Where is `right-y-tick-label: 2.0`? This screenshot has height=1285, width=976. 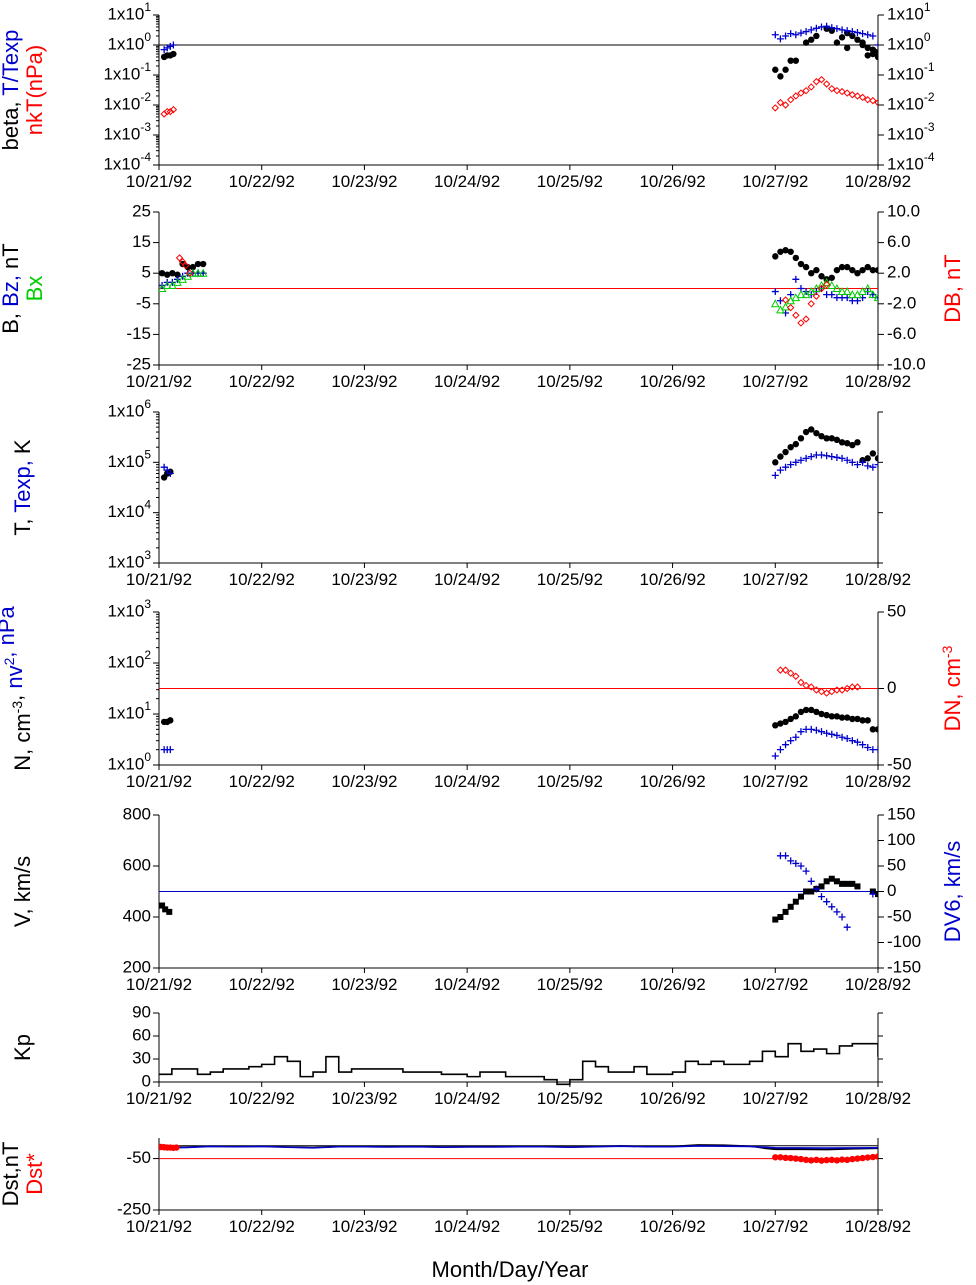 right-y-tick-label: 2.0 is located at coordinates (899, 272).